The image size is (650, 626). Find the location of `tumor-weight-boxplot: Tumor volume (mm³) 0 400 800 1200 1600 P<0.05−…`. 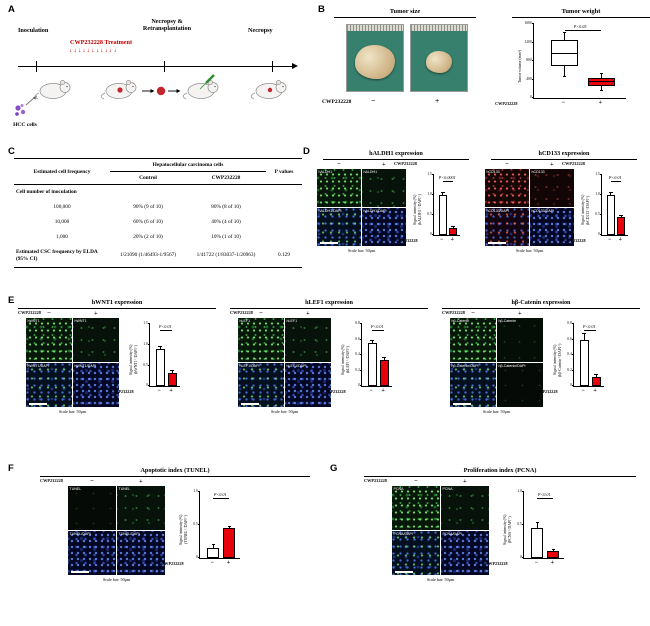

tumor-weight-boxplot: Tumor volume (mm³) 0 400 800 1200 1600 P<0.05−… is located at coordinates (561, 66).